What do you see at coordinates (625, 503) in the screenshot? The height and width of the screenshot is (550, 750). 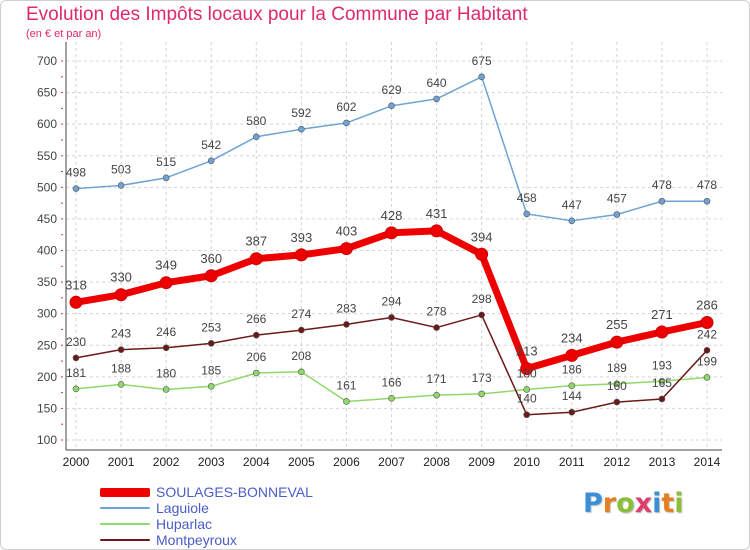 I see `logo-letter: o` at bounding box center [625, 503].